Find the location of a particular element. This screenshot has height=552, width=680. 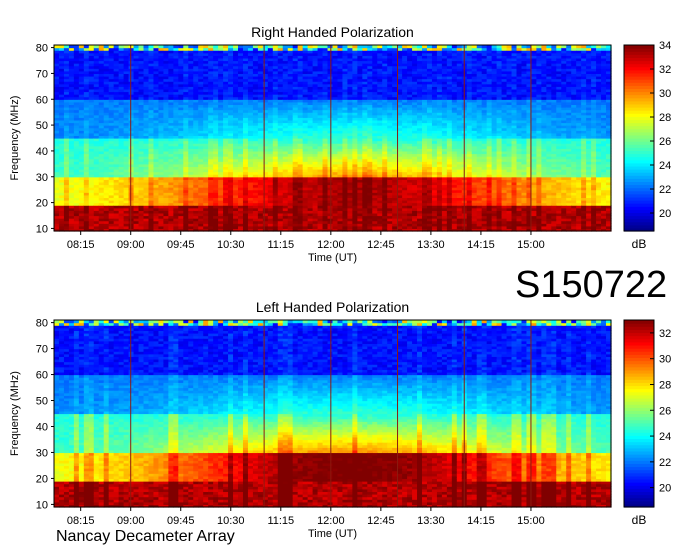

station-id: S150722 is located at coordinates (591, 285).